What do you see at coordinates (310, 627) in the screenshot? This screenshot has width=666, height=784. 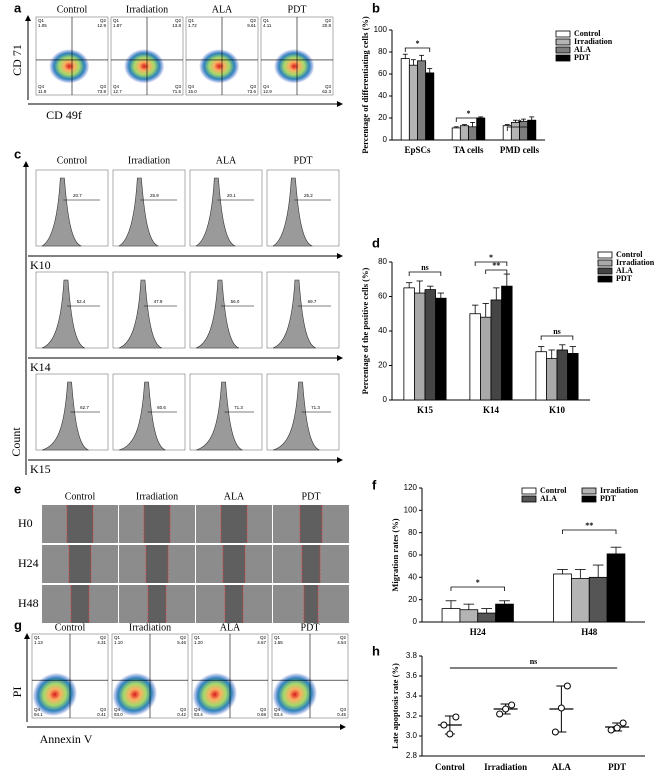 I see `group-header: PDT` at bounding box center [310, 627].